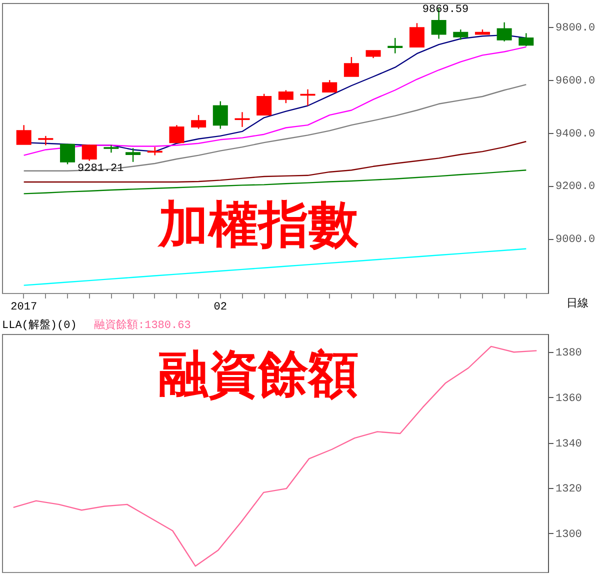  Describe the element at coordinates (576, 240) in the screenshot. I see `y-tick-label: 9000.0` at that location.